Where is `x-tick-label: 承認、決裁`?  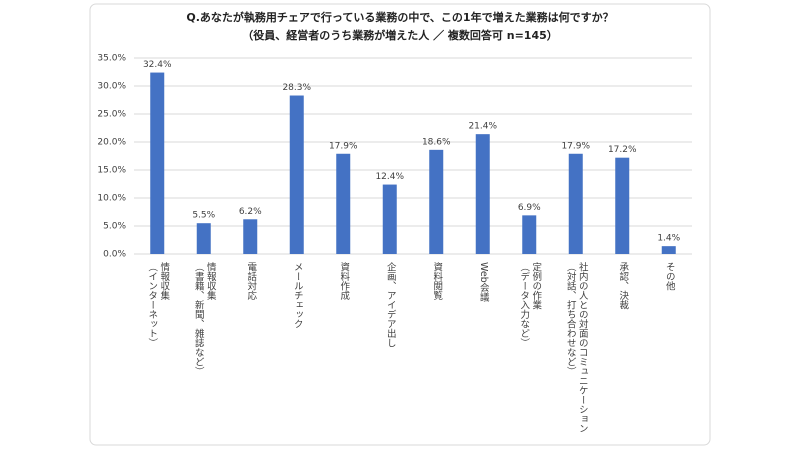 x-tick-label: 承認、決裁 is located at coordinates (623, 286).